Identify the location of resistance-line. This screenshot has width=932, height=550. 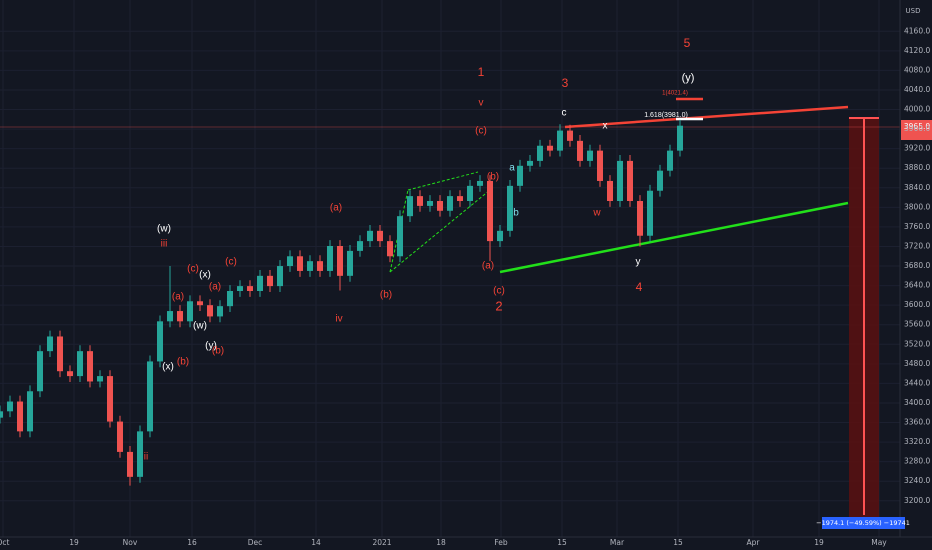
(706, 117).